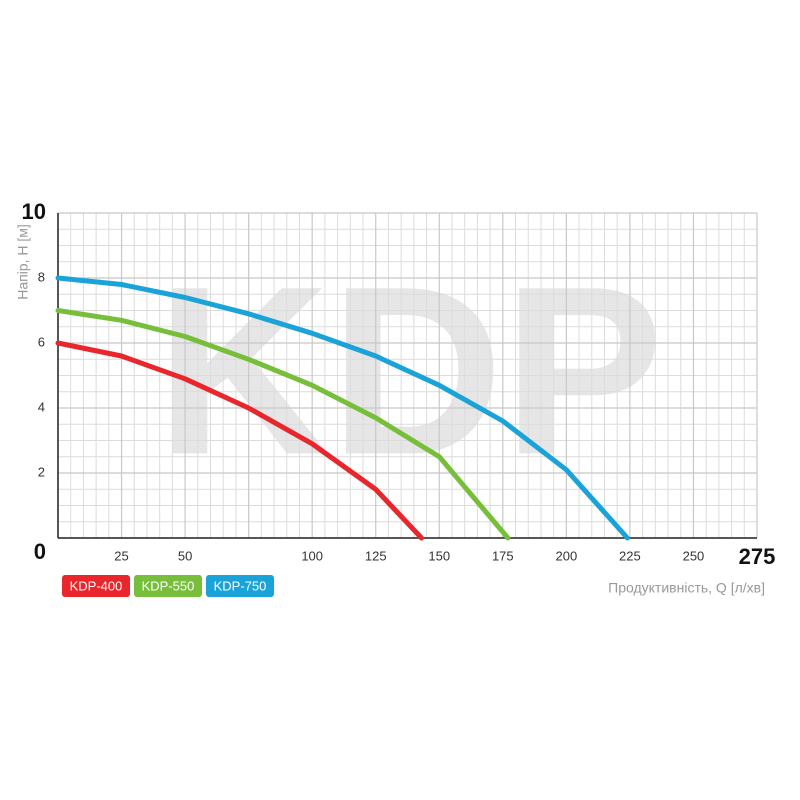  Describe the element at coordinates (376, 555) in the screenshot. I see `x-tick-label: 125` at that location.